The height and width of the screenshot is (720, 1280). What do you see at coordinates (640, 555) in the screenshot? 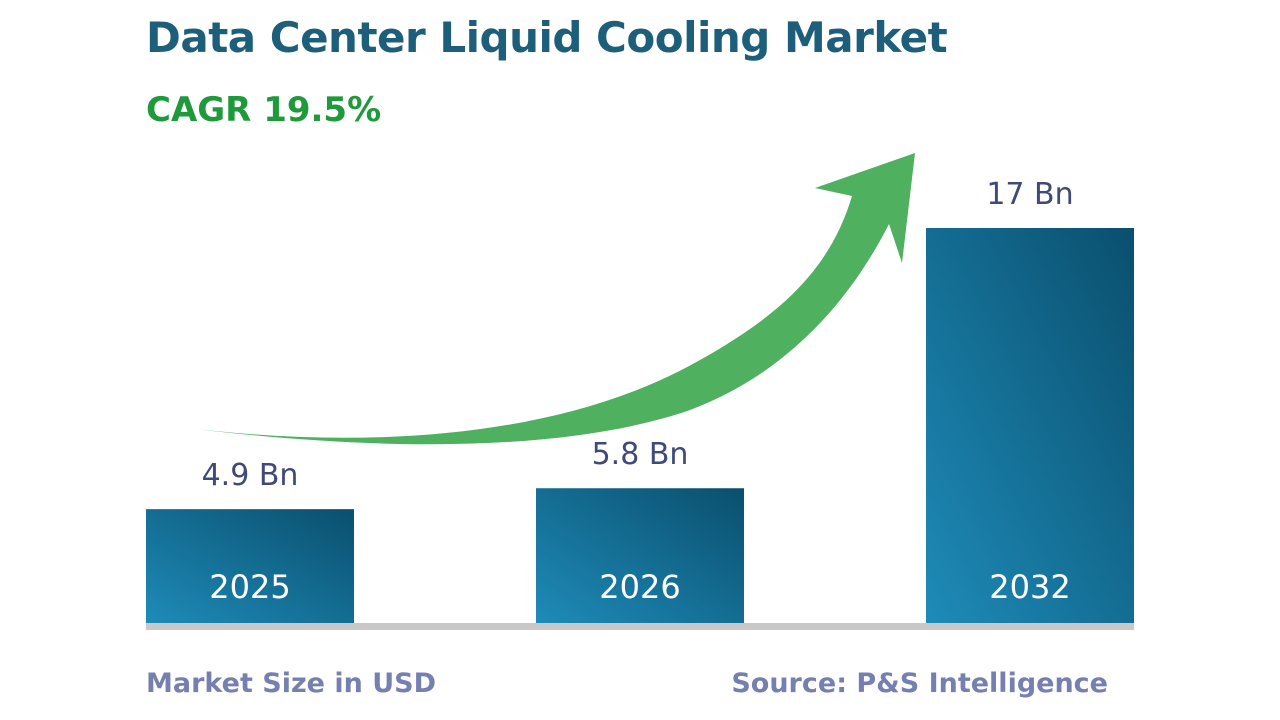
I see `bar-2026` at bounding box center [640, 555].